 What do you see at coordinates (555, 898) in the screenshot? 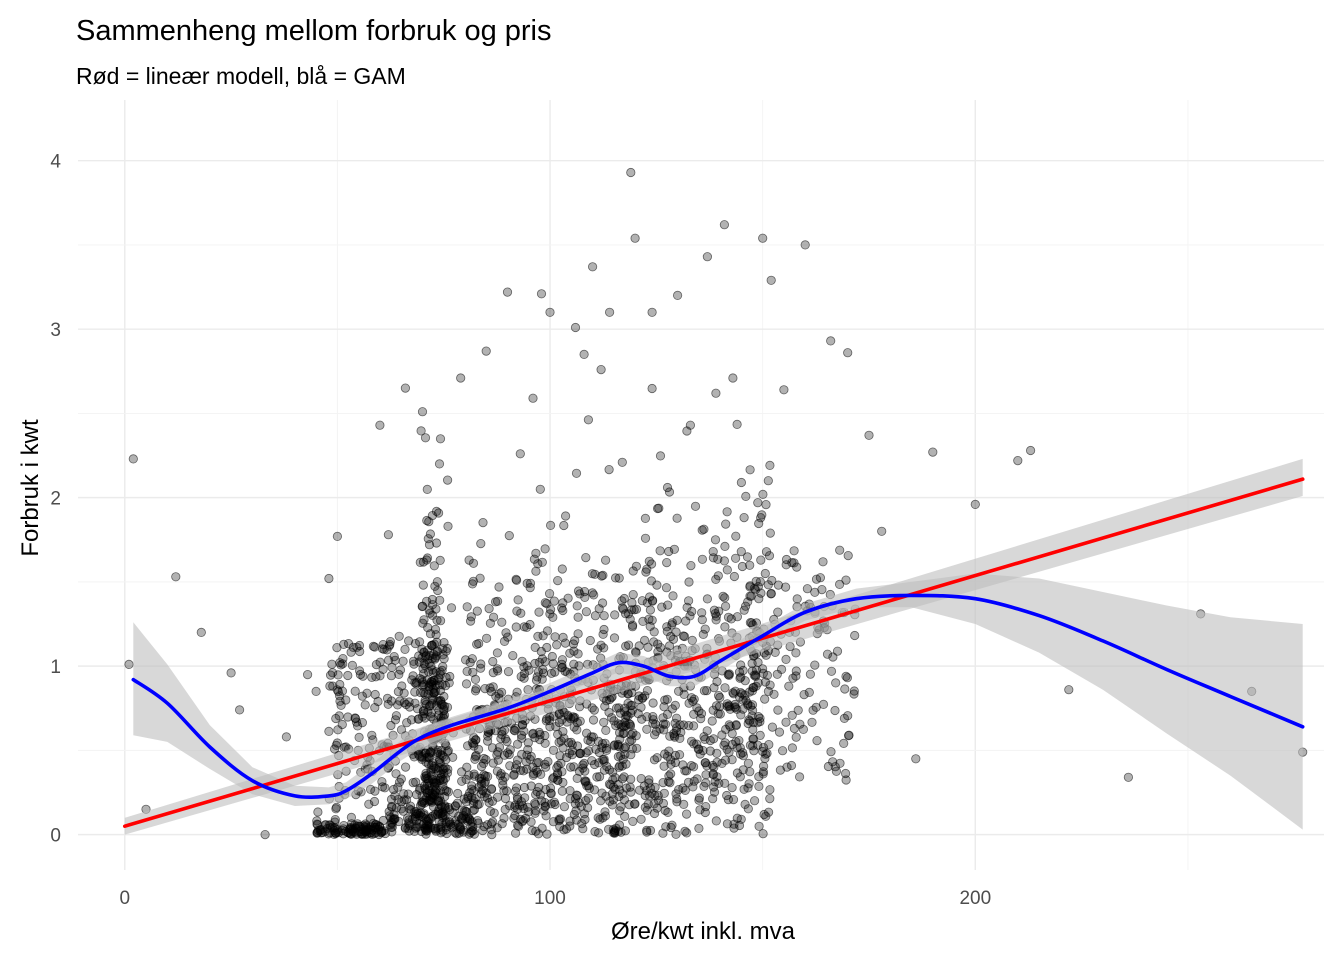
I see `x-axis-ticks: 0 100 200` at bounding box center [555, 898].